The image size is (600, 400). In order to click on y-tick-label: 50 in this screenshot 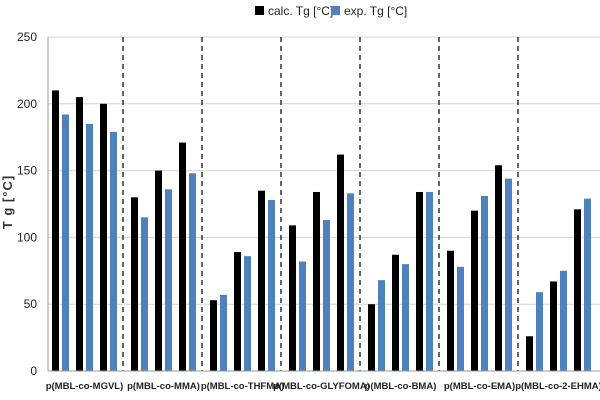, I will do `click(31, 304)`.